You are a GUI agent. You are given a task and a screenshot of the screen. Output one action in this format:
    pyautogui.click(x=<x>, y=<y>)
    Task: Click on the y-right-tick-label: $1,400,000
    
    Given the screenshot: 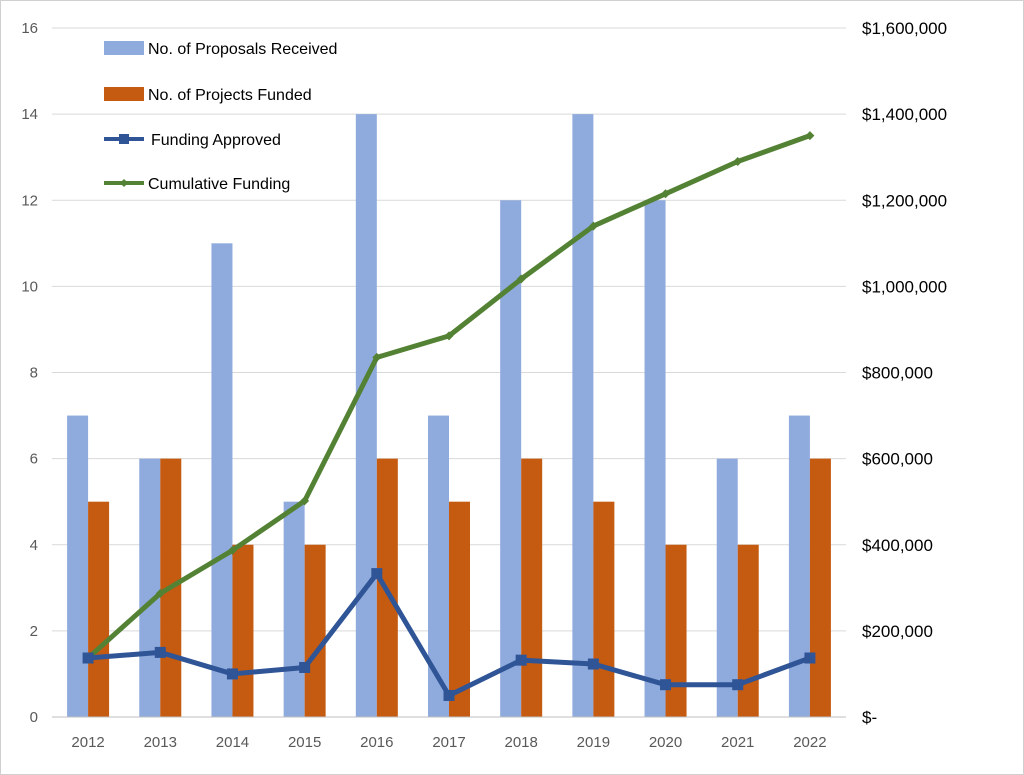 What is the action you would take?
    pyautogui.click(x=904, y=114)
    